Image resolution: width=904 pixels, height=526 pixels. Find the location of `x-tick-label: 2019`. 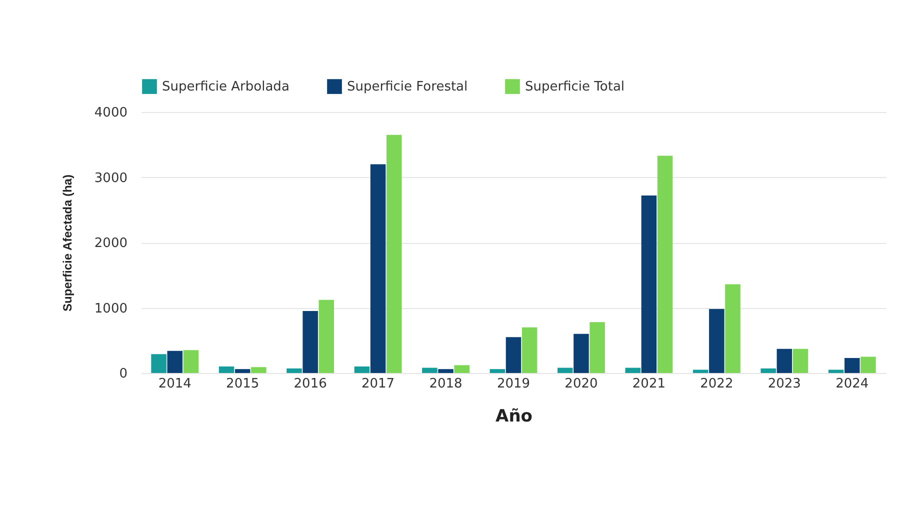

x-tick-label: 2019 is located at coordinates (513, 384).